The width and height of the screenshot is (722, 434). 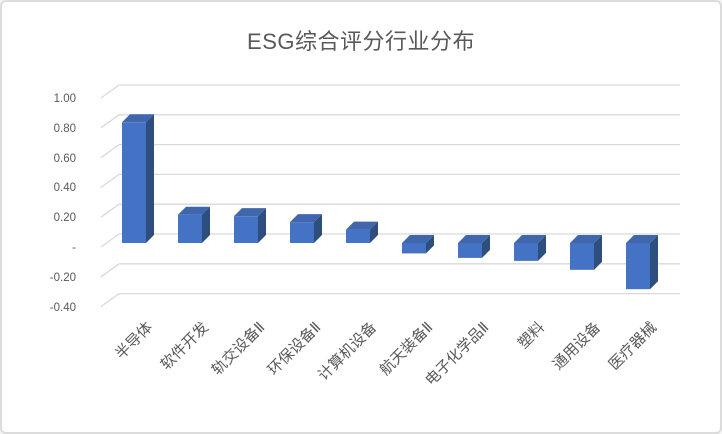 I want to click on chart-title: ESG综合评分行业分布, so click(x=361, y=41).